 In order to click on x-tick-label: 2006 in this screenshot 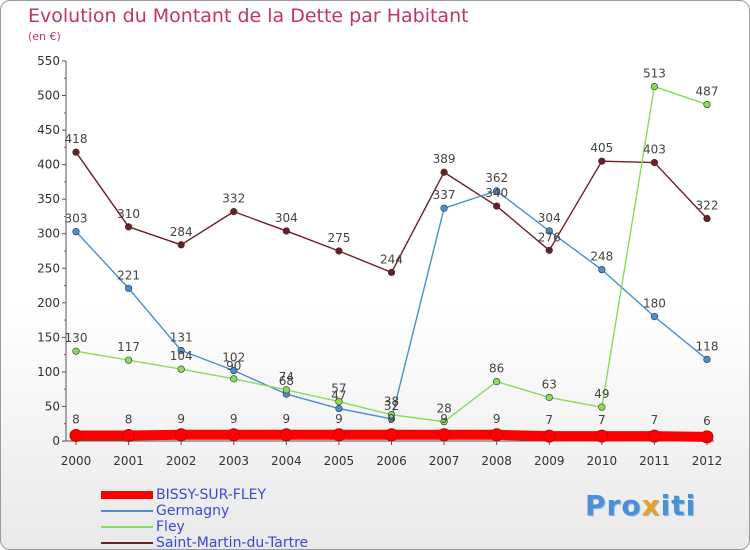, I will do `click(391, 461)`.